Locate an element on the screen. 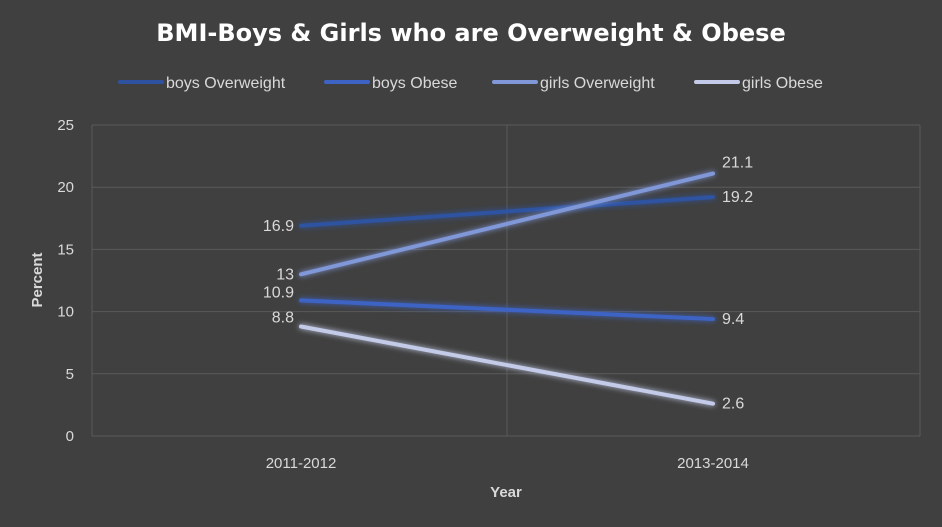 The image size is (942, 527). data-label: 13 is located at coordinates (285, 274).